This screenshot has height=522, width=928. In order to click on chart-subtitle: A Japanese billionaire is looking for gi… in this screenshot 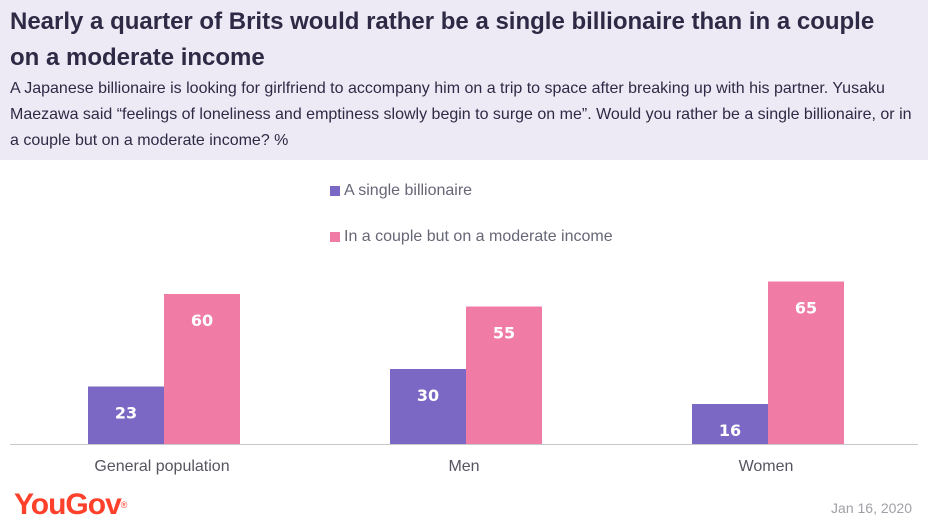, I will do `click(461, 114)`.